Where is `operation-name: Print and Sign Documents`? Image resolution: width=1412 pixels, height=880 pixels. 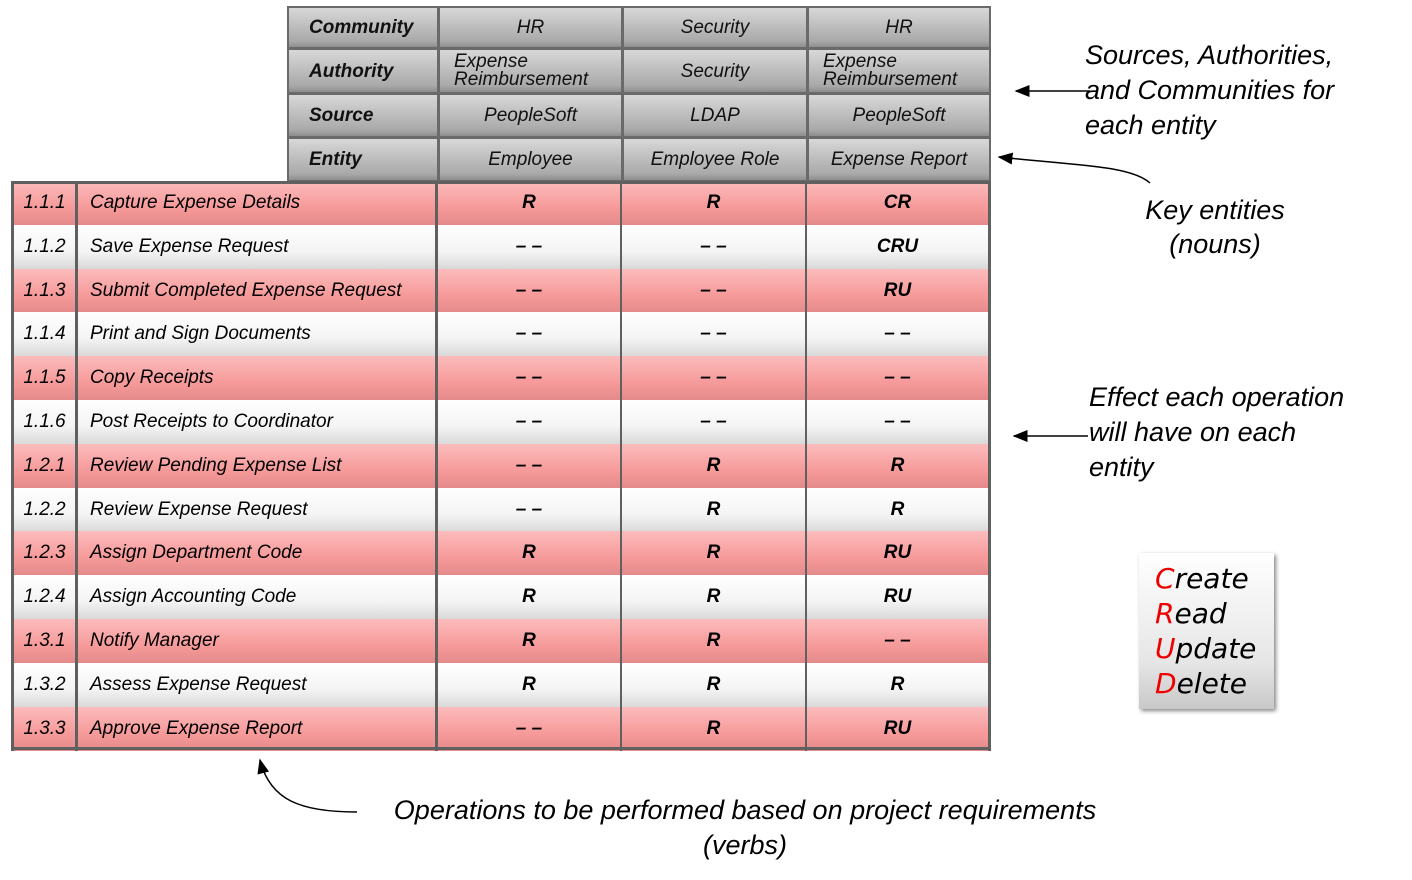 operation-name: Print and Sign Documents is located at coordinates (258, 334).